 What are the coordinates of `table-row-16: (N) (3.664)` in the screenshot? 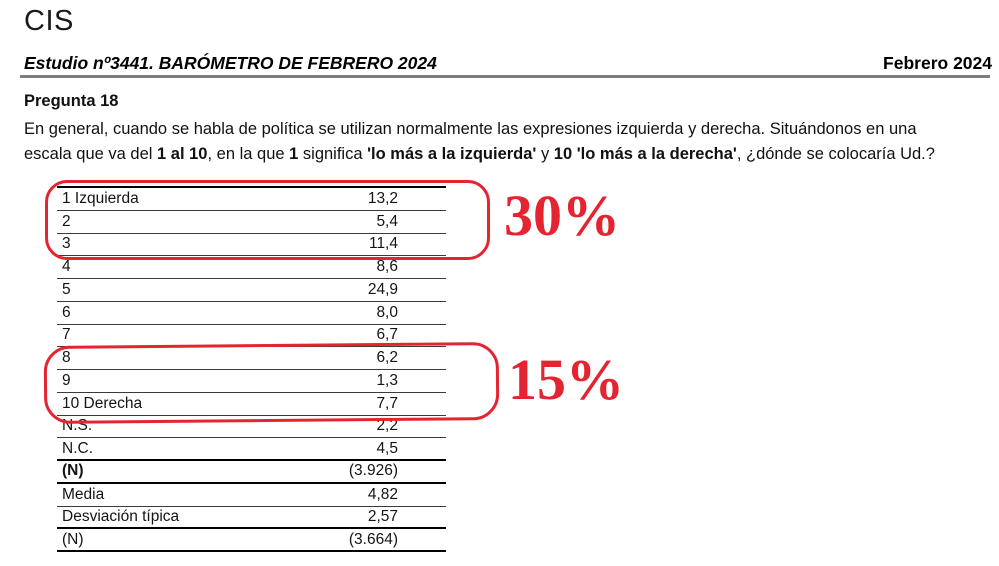 It's located at (251, 540).